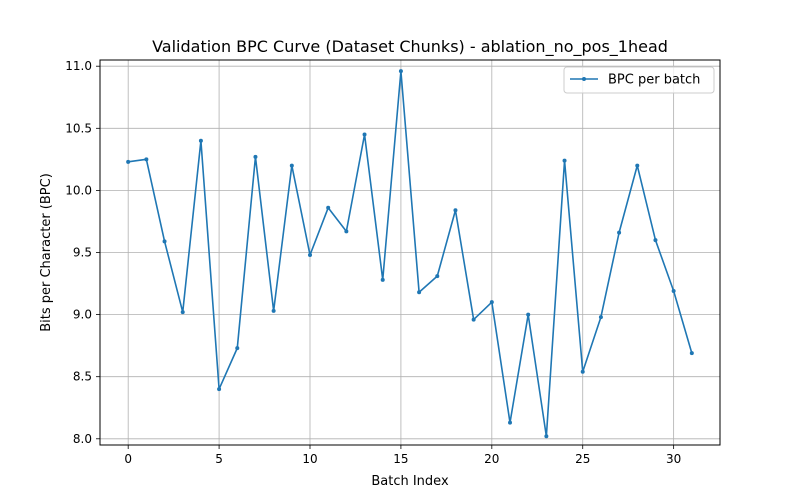 The height and width of the screenshot is (504, 800). I want to click on y-axis-ticks: 8.0 8.5 9.0 9.5 10.0 10.5 11.0, so click(82, 252).